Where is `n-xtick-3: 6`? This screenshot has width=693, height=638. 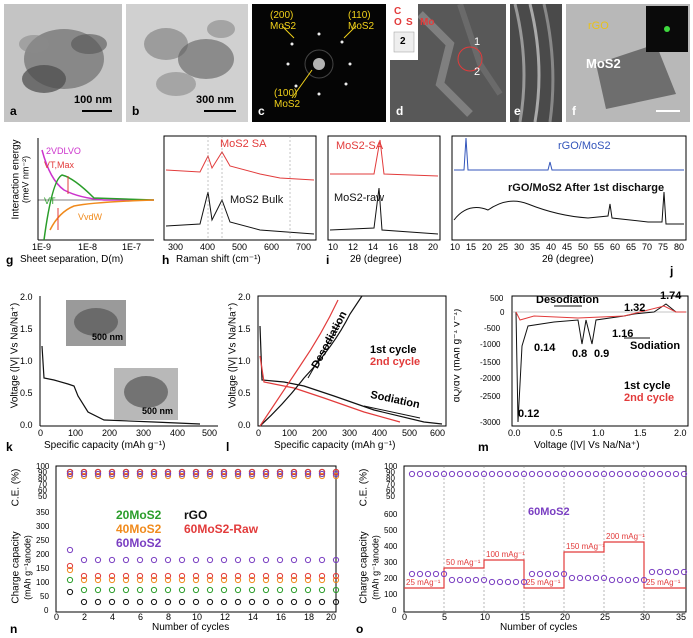 n-xtick-3: 6 is located at coordinates (141, 617).